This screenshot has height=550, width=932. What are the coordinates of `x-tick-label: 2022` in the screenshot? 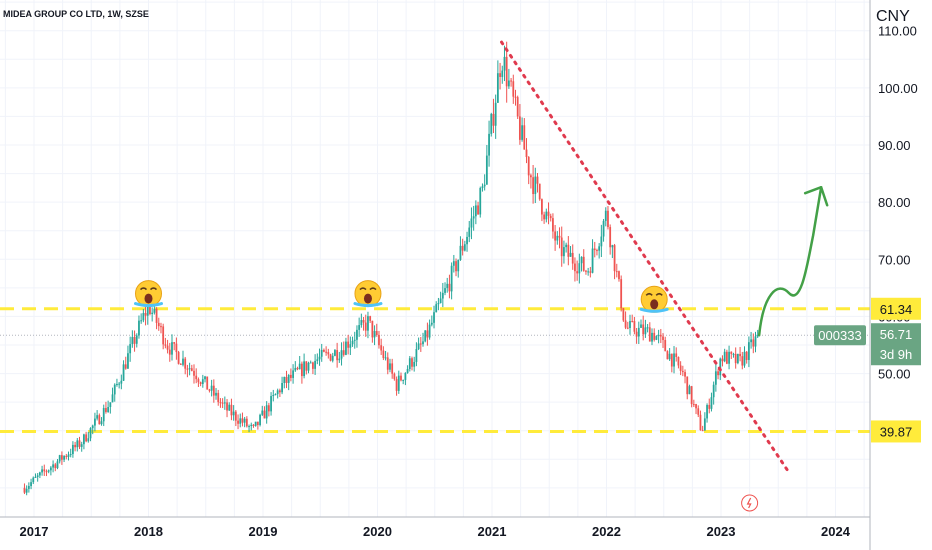 It's located at (606, 531).